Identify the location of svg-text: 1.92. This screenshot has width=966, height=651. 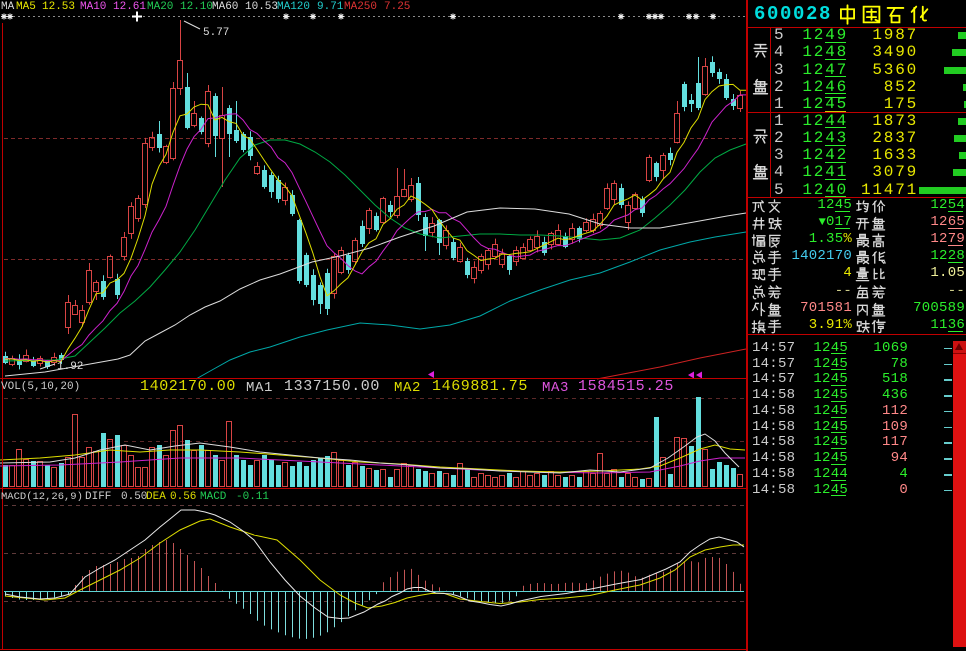
(70, 367).